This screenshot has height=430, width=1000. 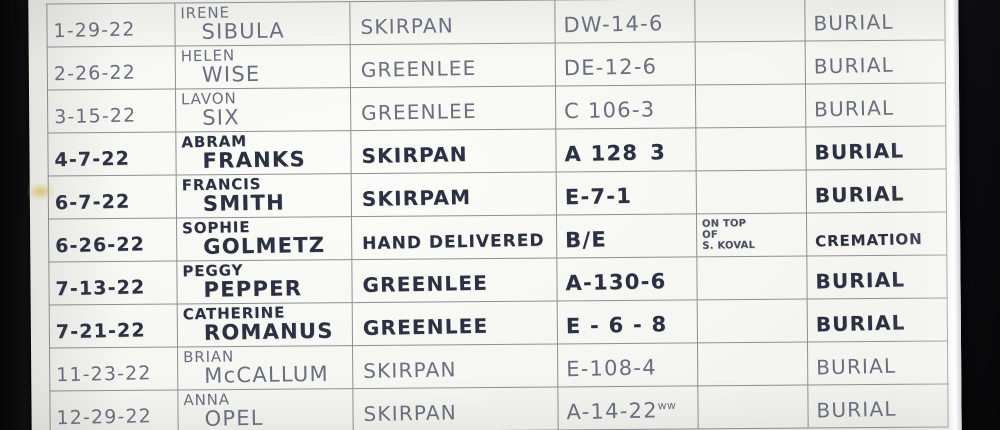 I want to click on cell-name: IRENE SIBULA, so click(x=262, y=24).